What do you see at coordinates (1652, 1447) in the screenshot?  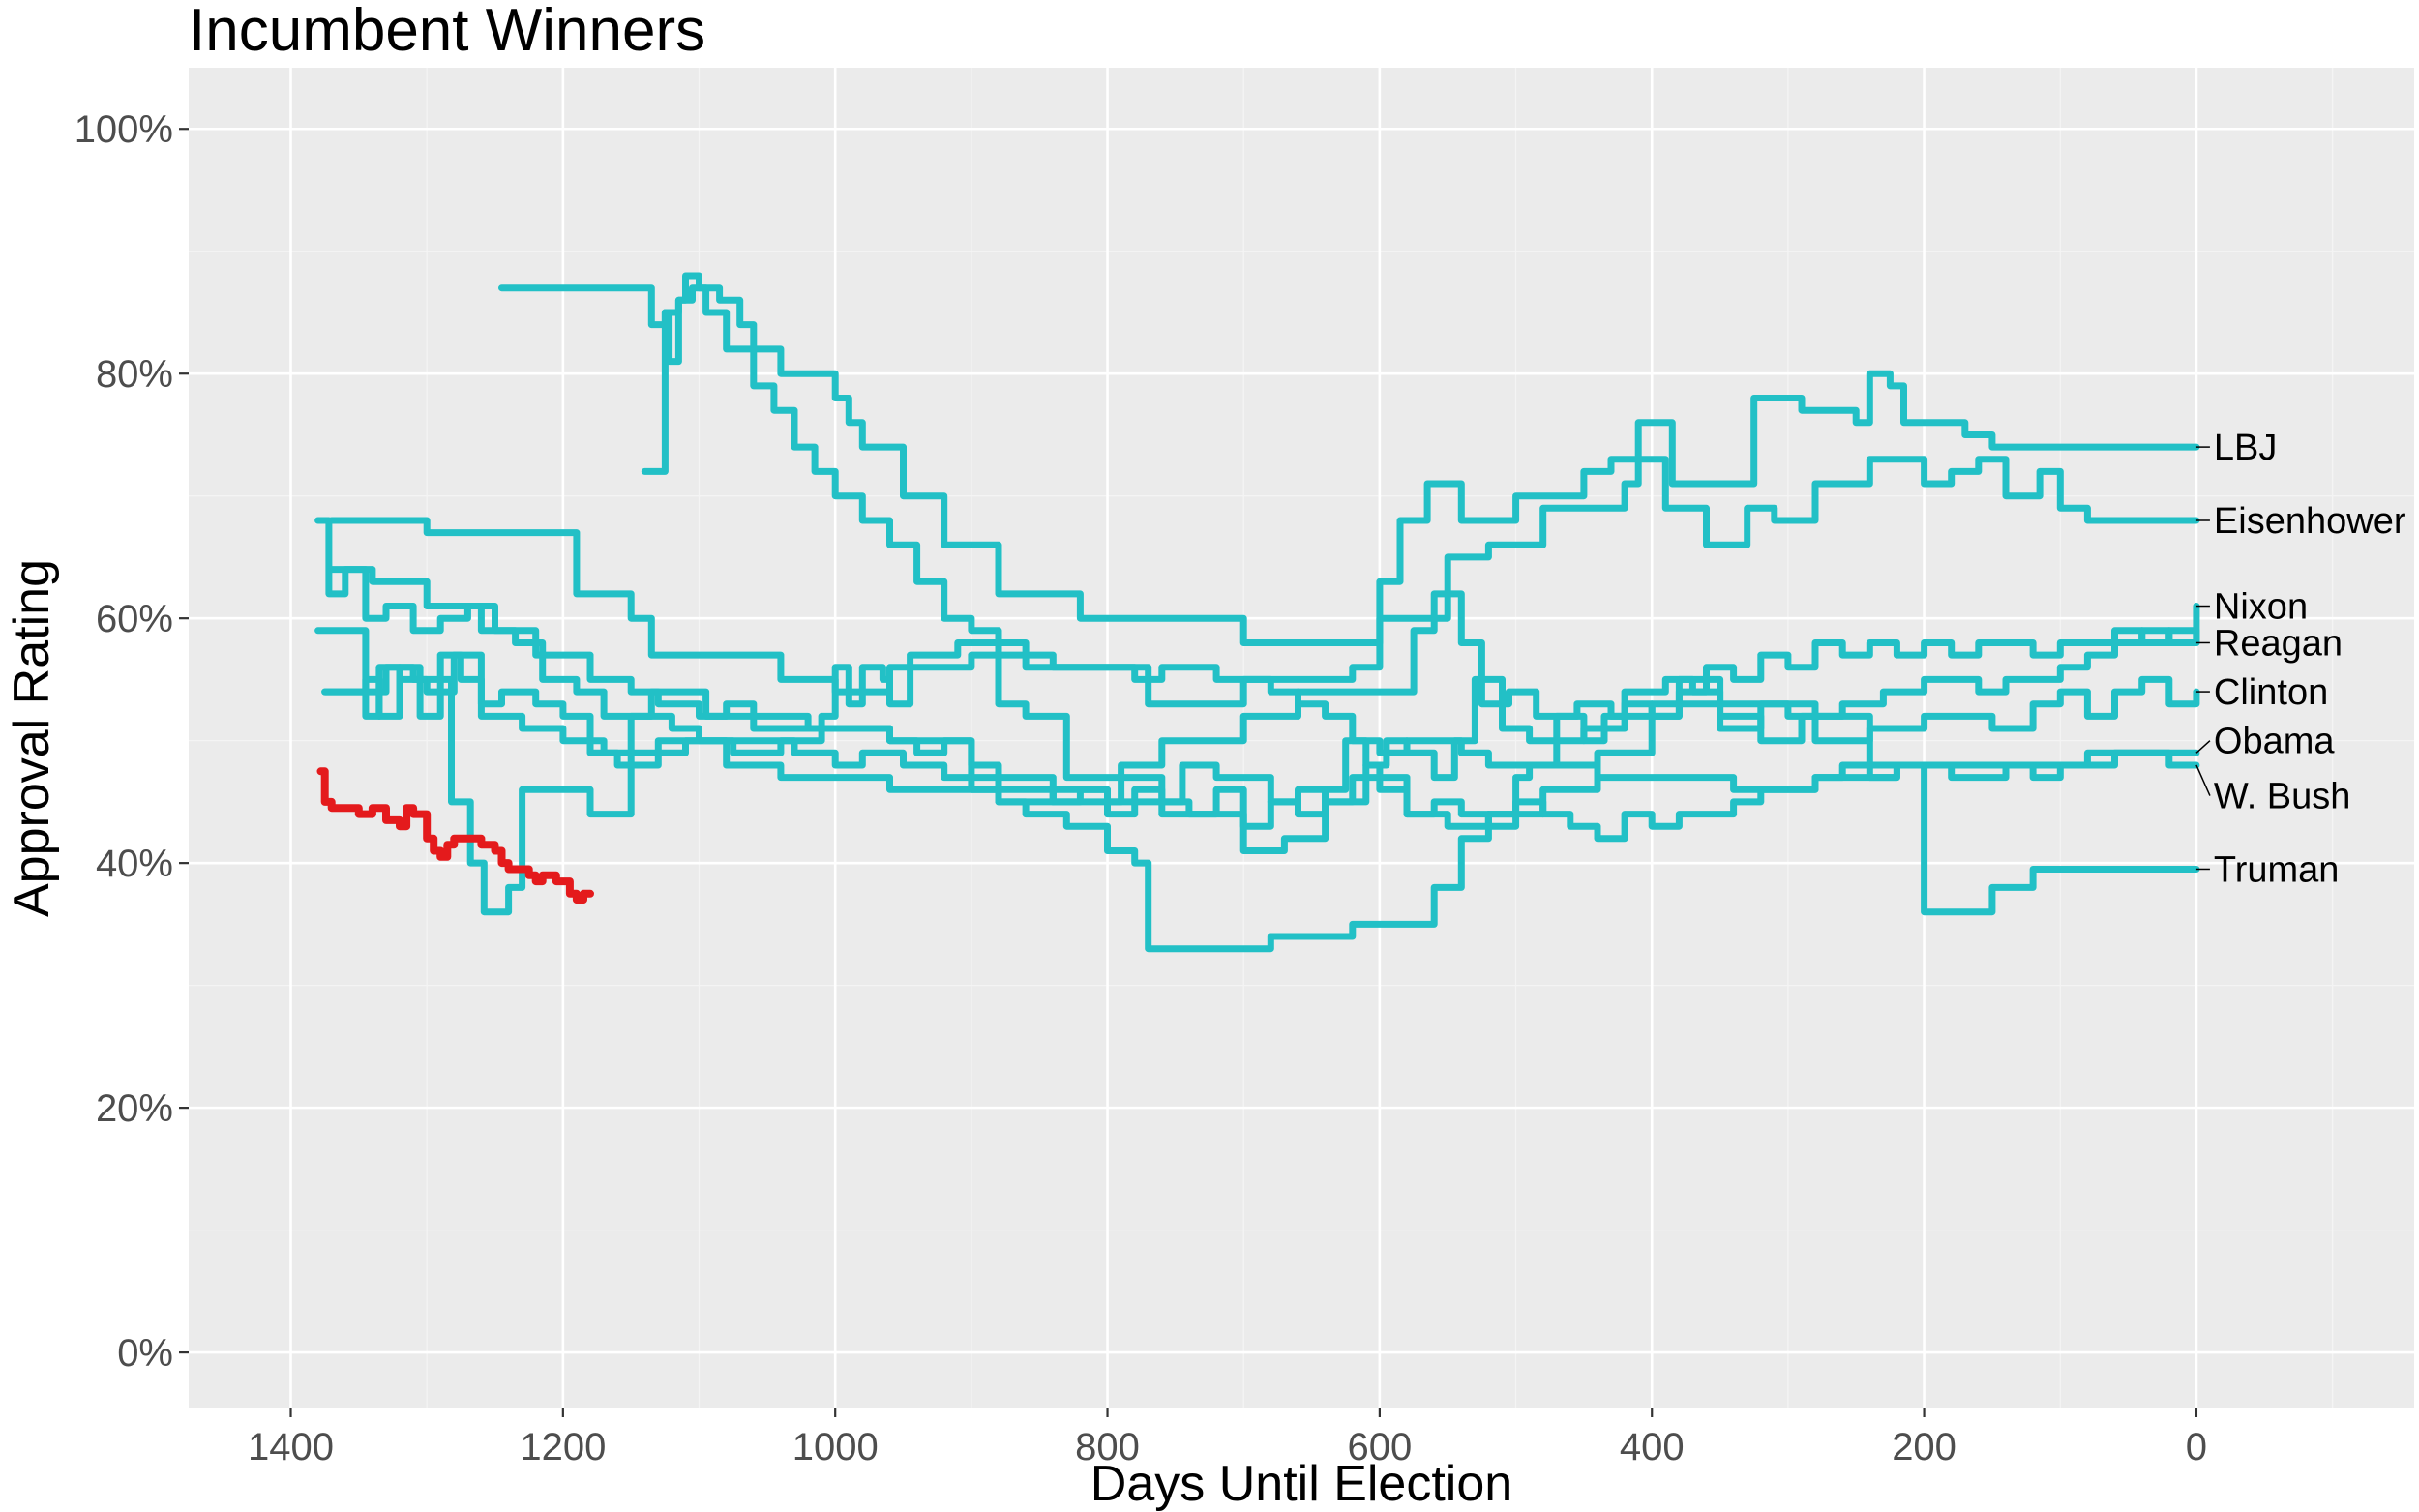 I see `x-tick-label: 400` at bounding box center [1652, 1447].